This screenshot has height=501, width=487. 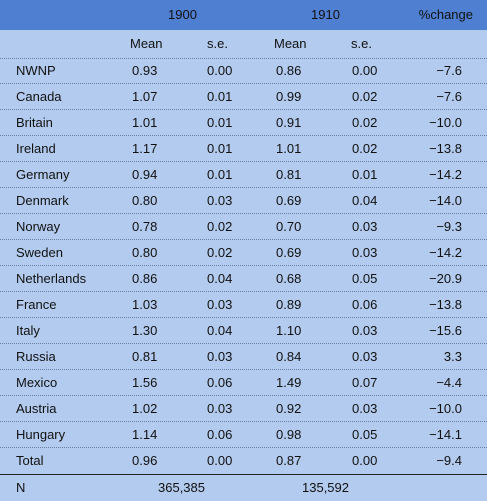 What do you see at coordinates (365, 382) in the screenshot?
I see `se-1910-cell: 0.07` at bounding box center [365, 382].